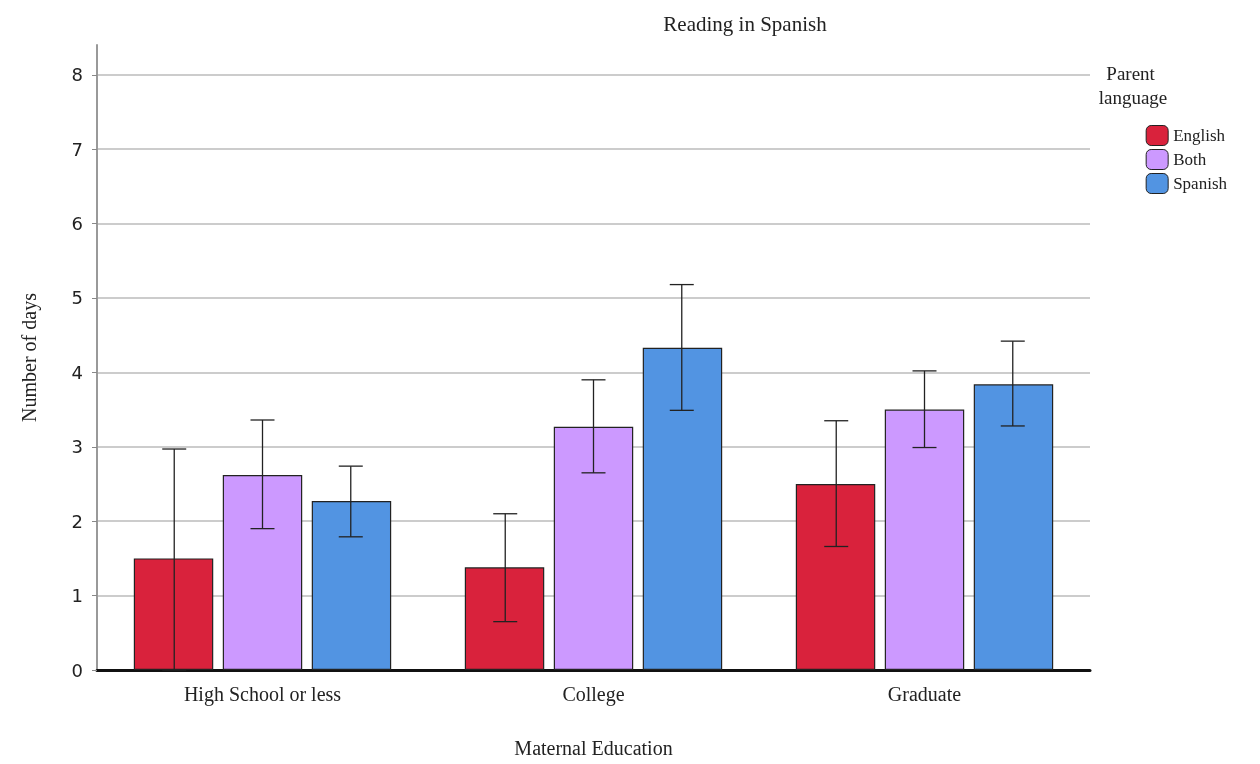 The image size is (1260, 764). I want to click on legend-title: Parent language, so click(1133, 85).